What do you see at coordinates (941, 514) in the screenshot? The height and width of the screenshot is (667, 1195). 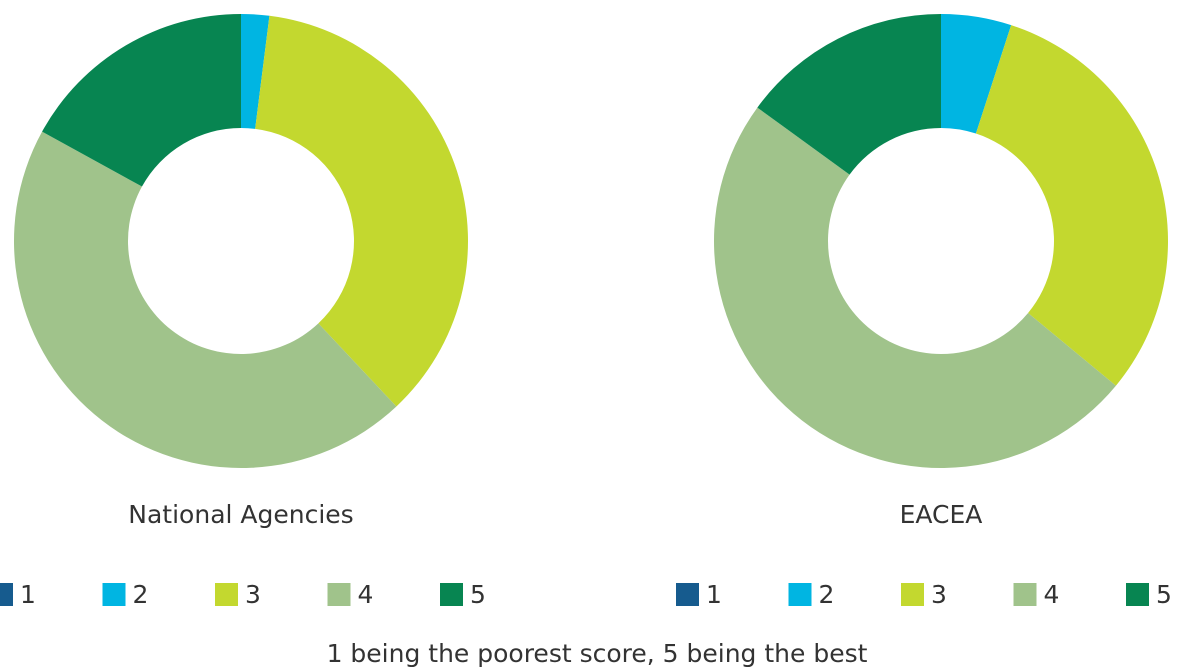 I see `chart-title: EACEA` at bounding box center [941, 514].